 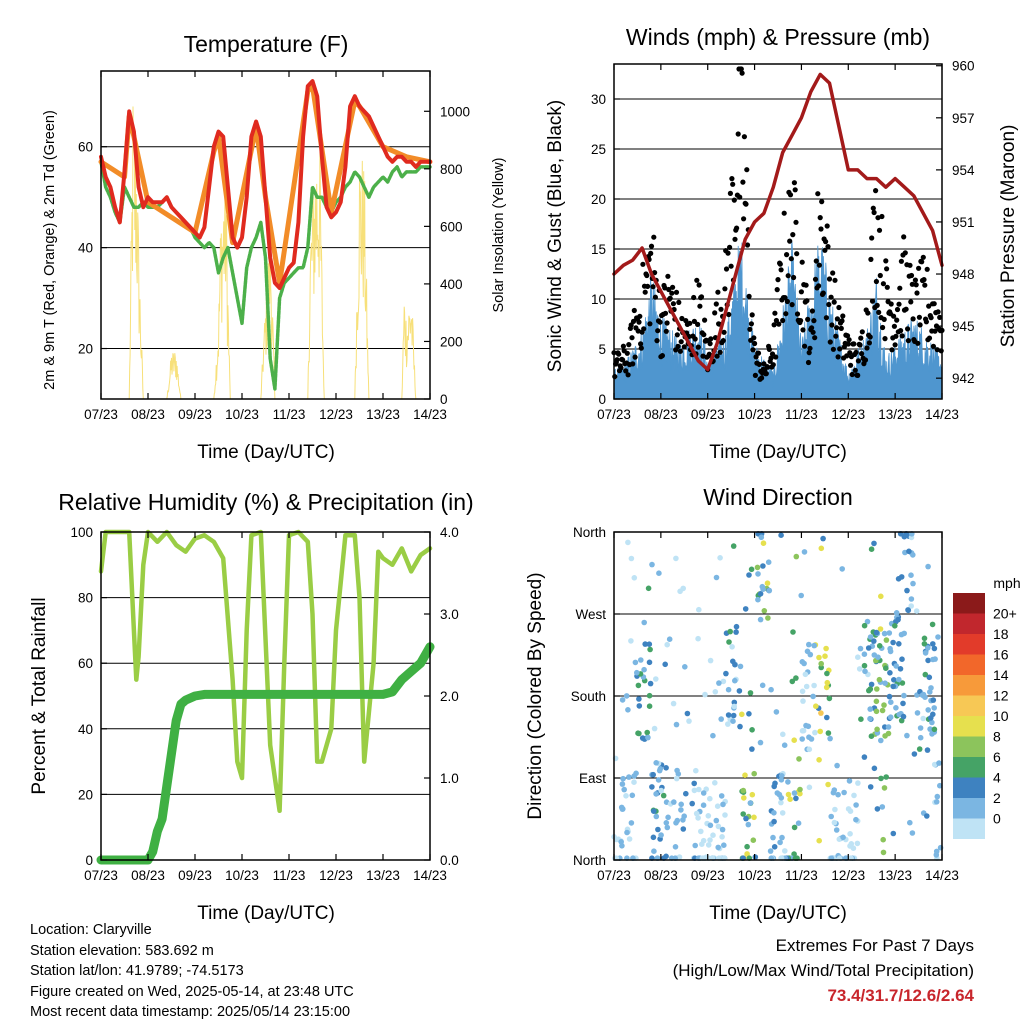 I want to click on extremes-title: Extremes For Past 7 Days, so click(x=874, y=945).